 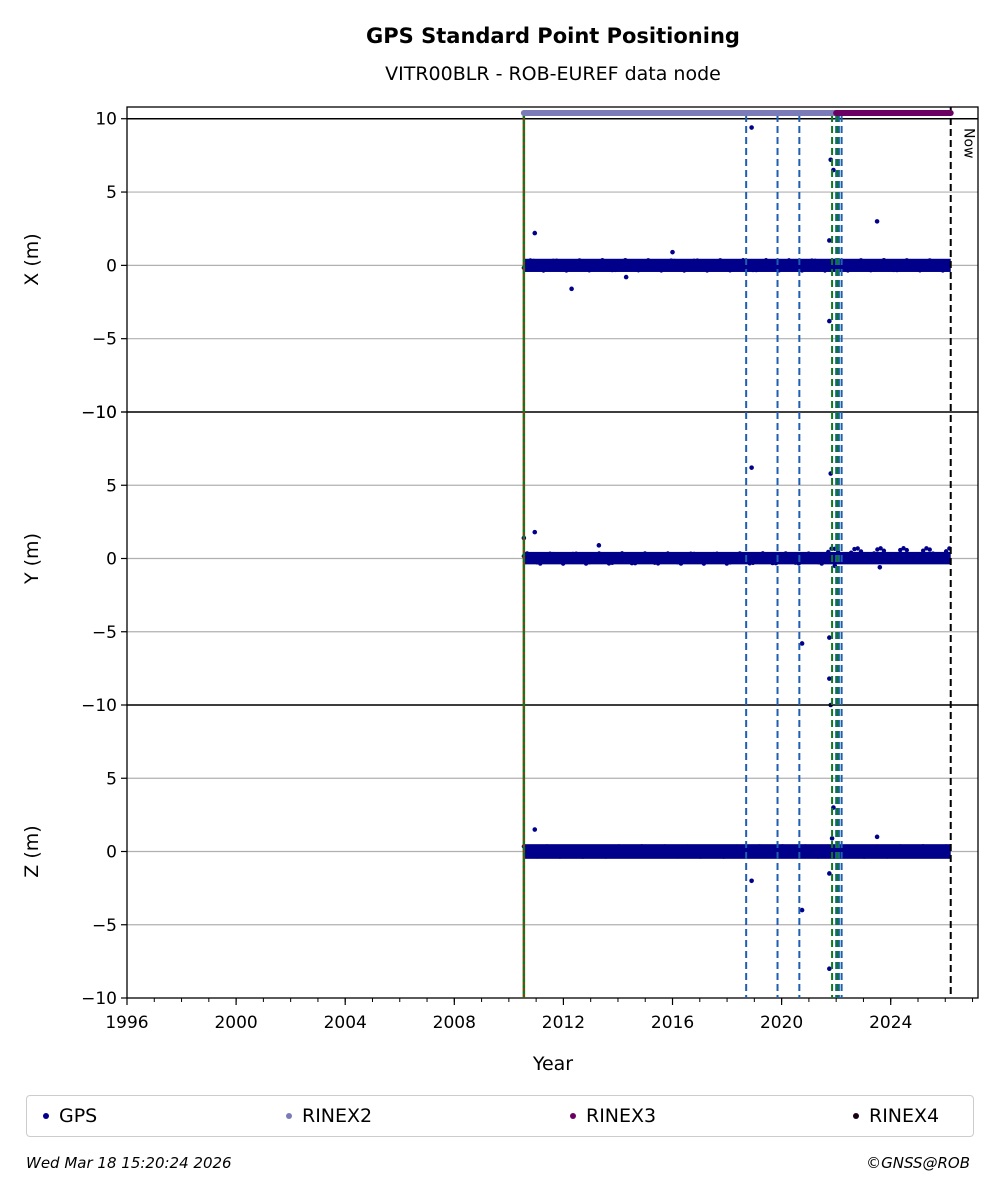 I want to click on y-axis-label-panel-3: Z (m), so click(x=32, y=851).